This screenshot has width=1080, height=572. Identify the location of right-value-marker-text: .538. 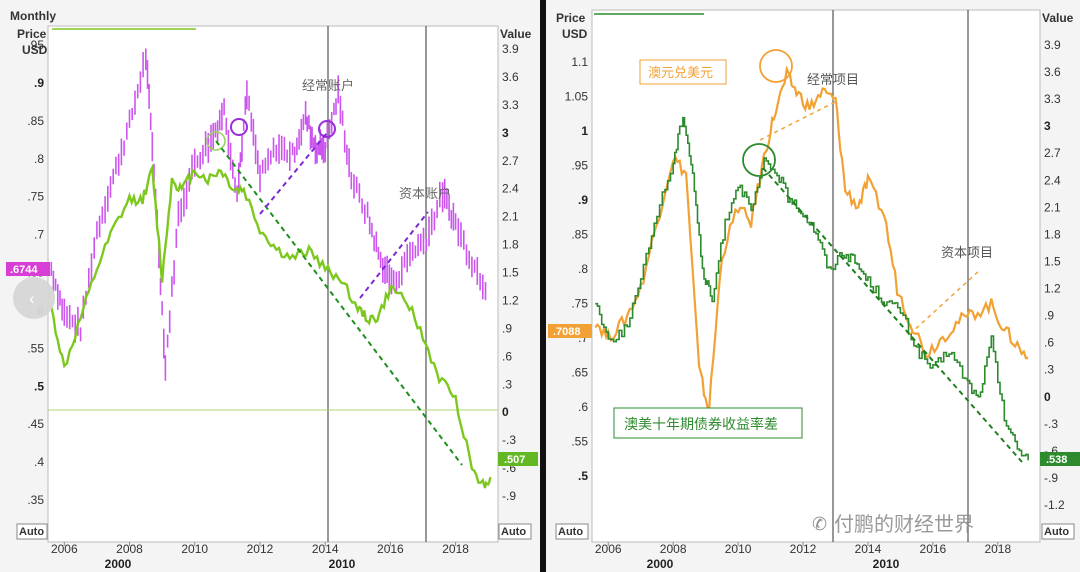
(1056, 460).